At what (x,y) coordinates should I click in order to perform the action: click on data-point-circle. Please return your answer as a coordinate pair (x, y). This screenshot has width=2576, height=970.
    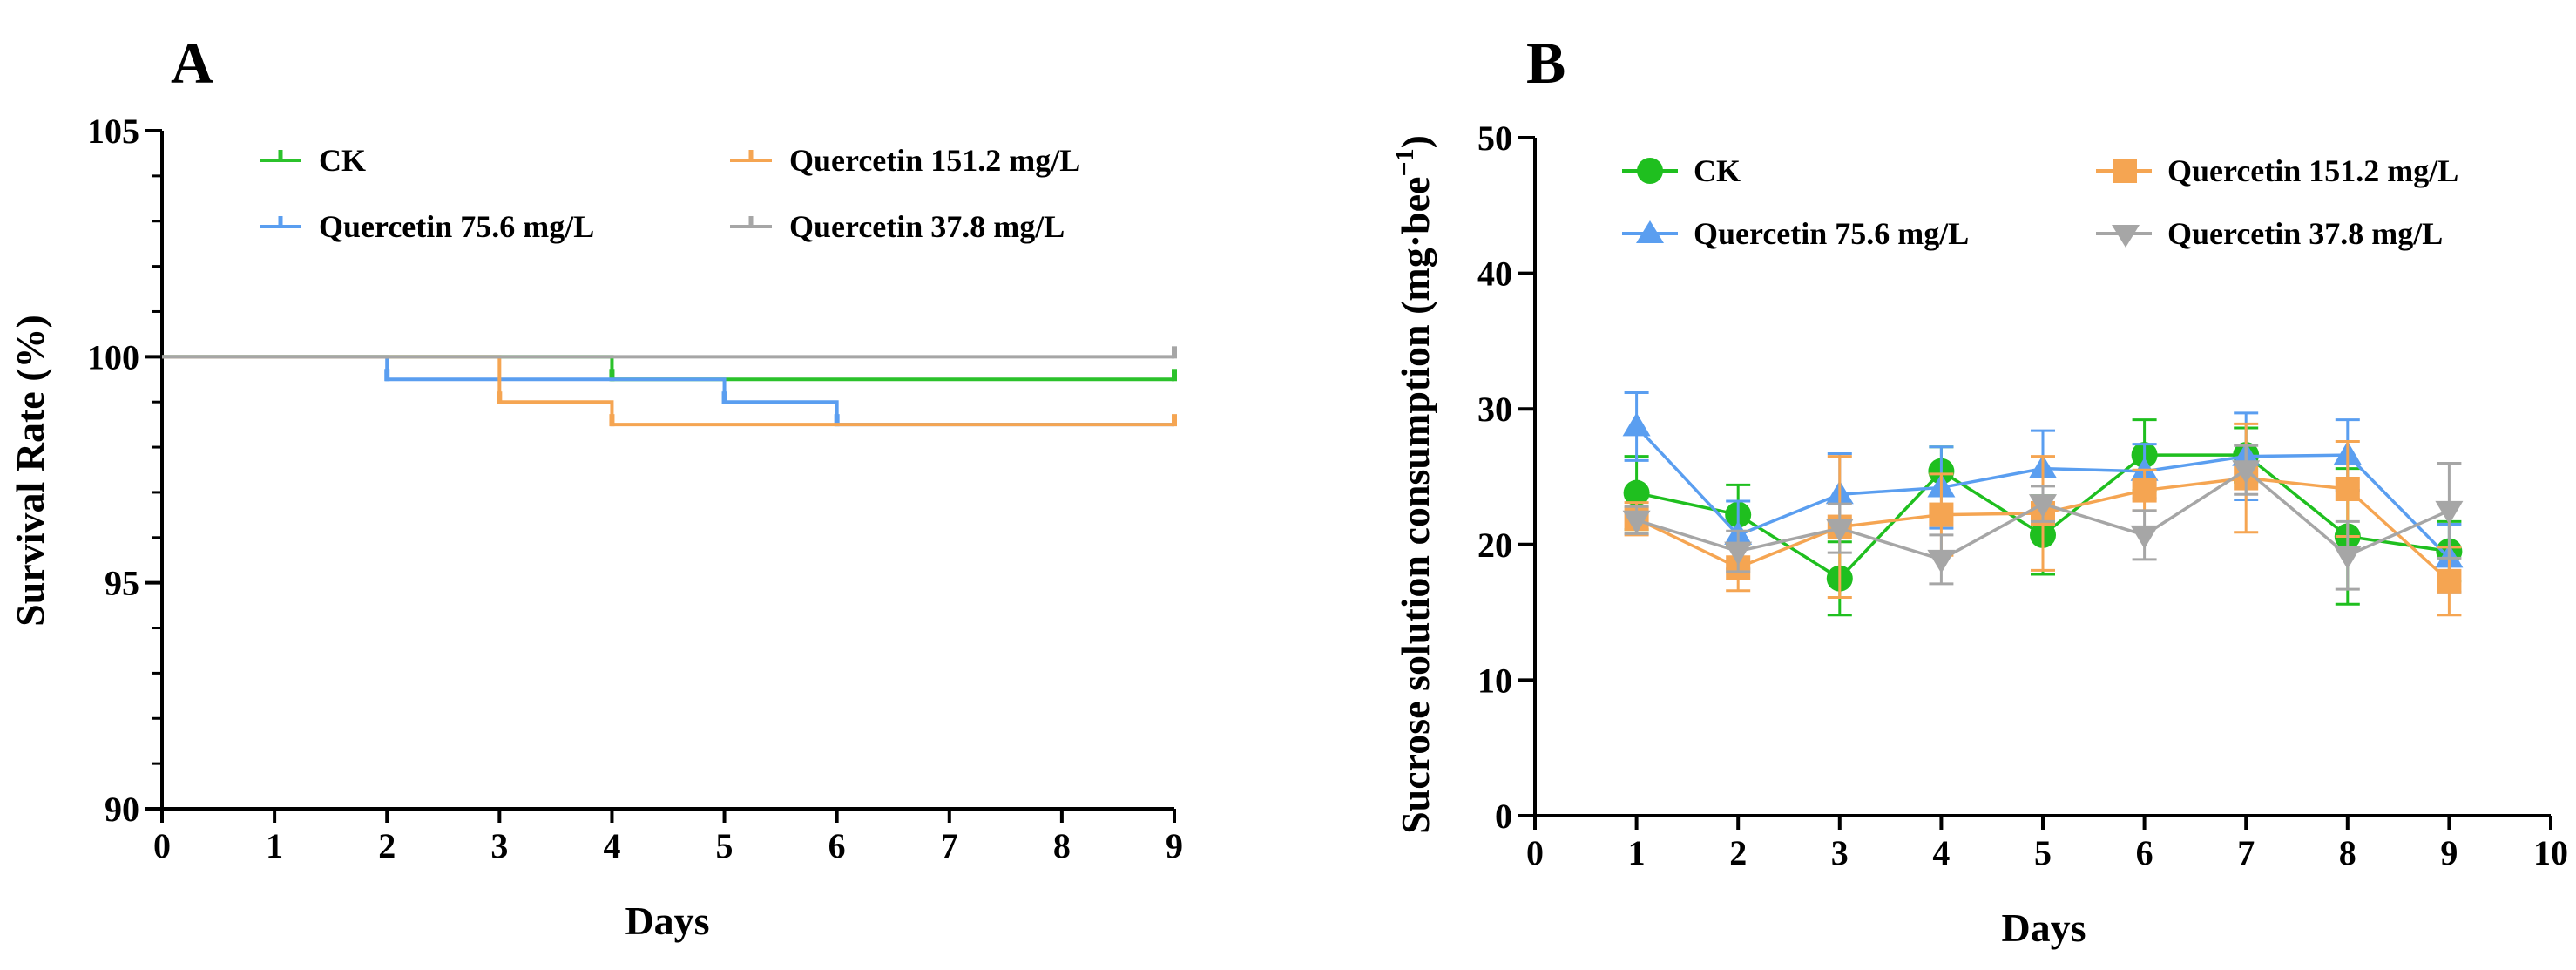
    Looking at the image, I should click on (1636, 492).